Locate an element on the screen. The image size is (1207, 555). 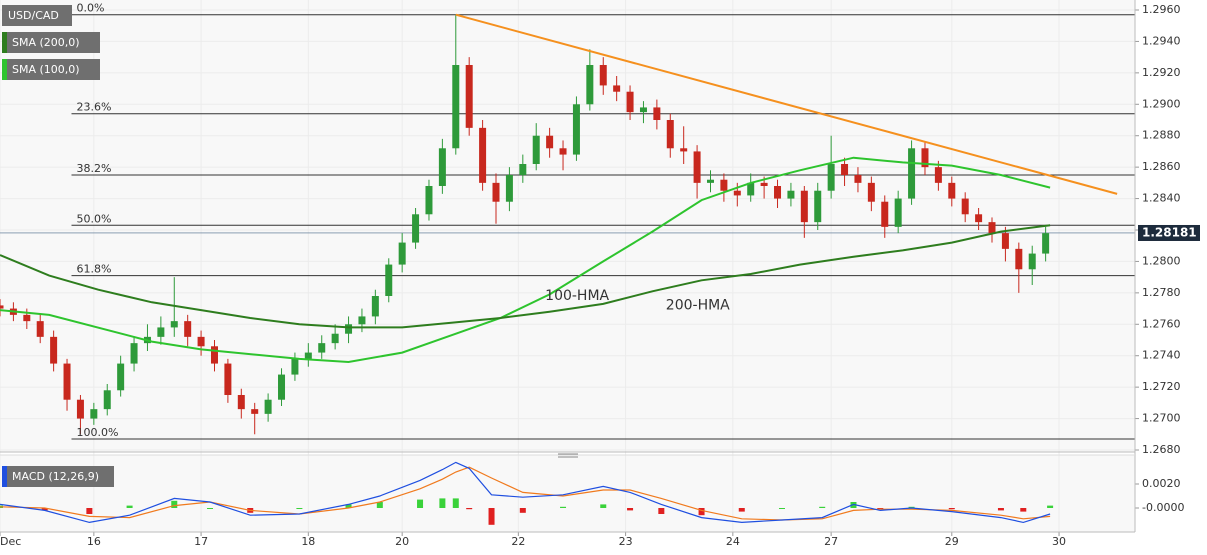
fib-label: 61.8% is located at coordinates (93, 269).